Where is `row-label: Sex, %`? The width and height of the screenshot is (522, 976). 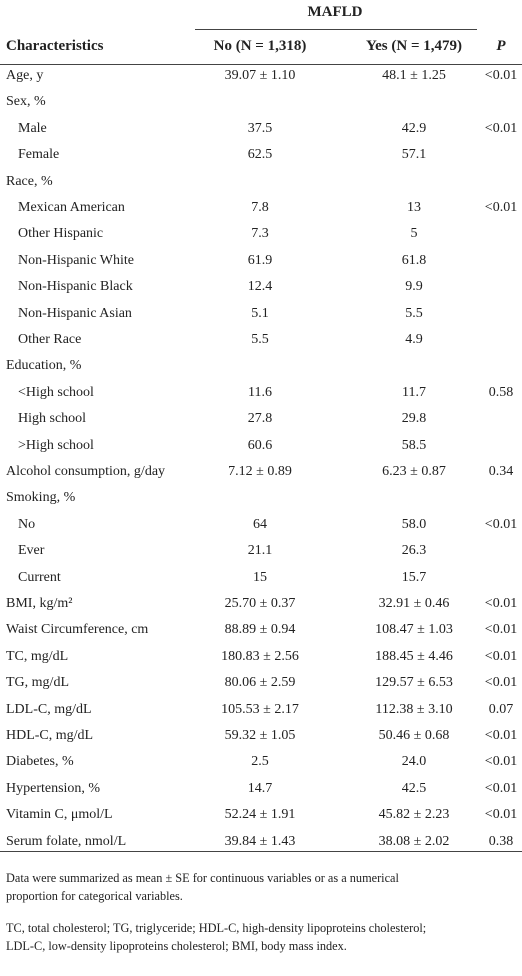 row-label: Sex, % is located at coordinates (26, 102).